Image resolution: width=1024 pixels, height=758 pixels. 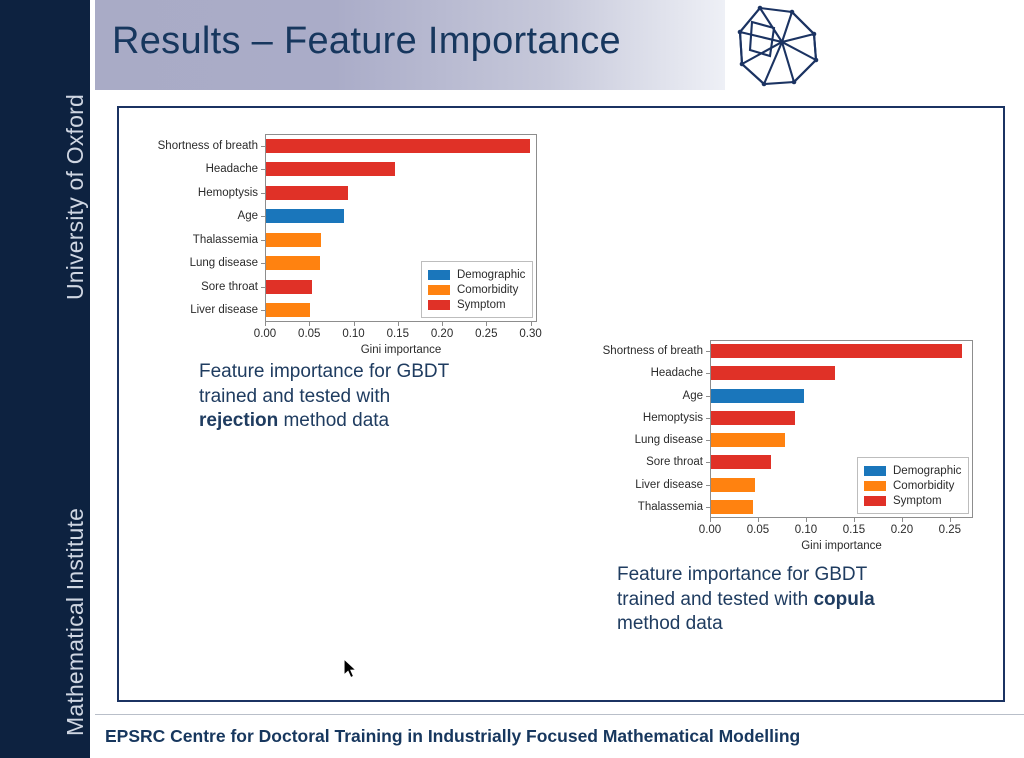 What do you see at coordinates (334, 420) in the screenshot?
I see `caption-rejection-line3-rest: method data` at bounding box center [334, 420].